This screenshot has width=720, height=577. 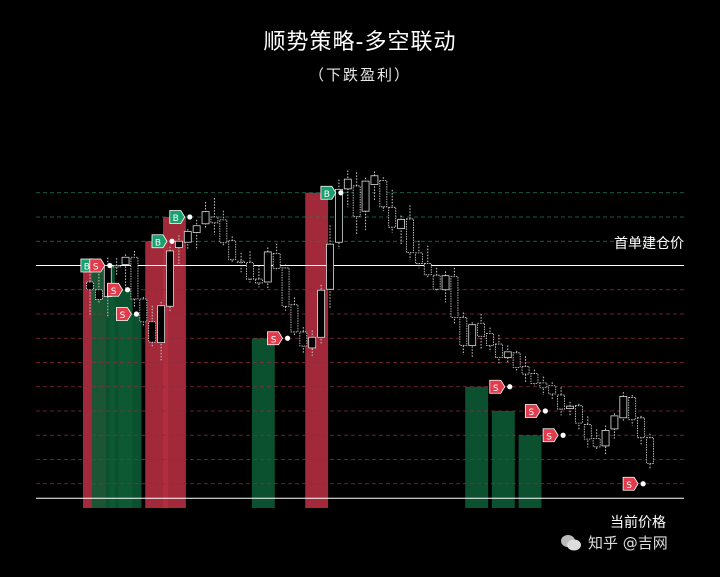 What do you see at coordinates (638, 523) in the screenshot?
I see `current-price-label: 当前价格` at bounding box center [638, 523].